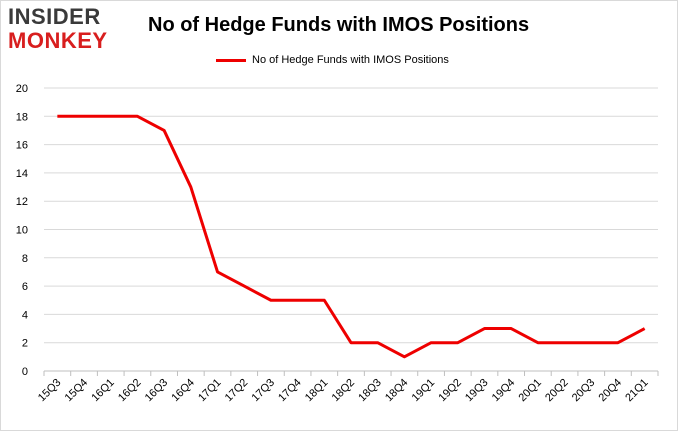 Image resolution: width=678 pixels, height=431 pixels. I want to click on chart-legend: No of Hedge Funds with IMOS Positions, so click(332, 60).